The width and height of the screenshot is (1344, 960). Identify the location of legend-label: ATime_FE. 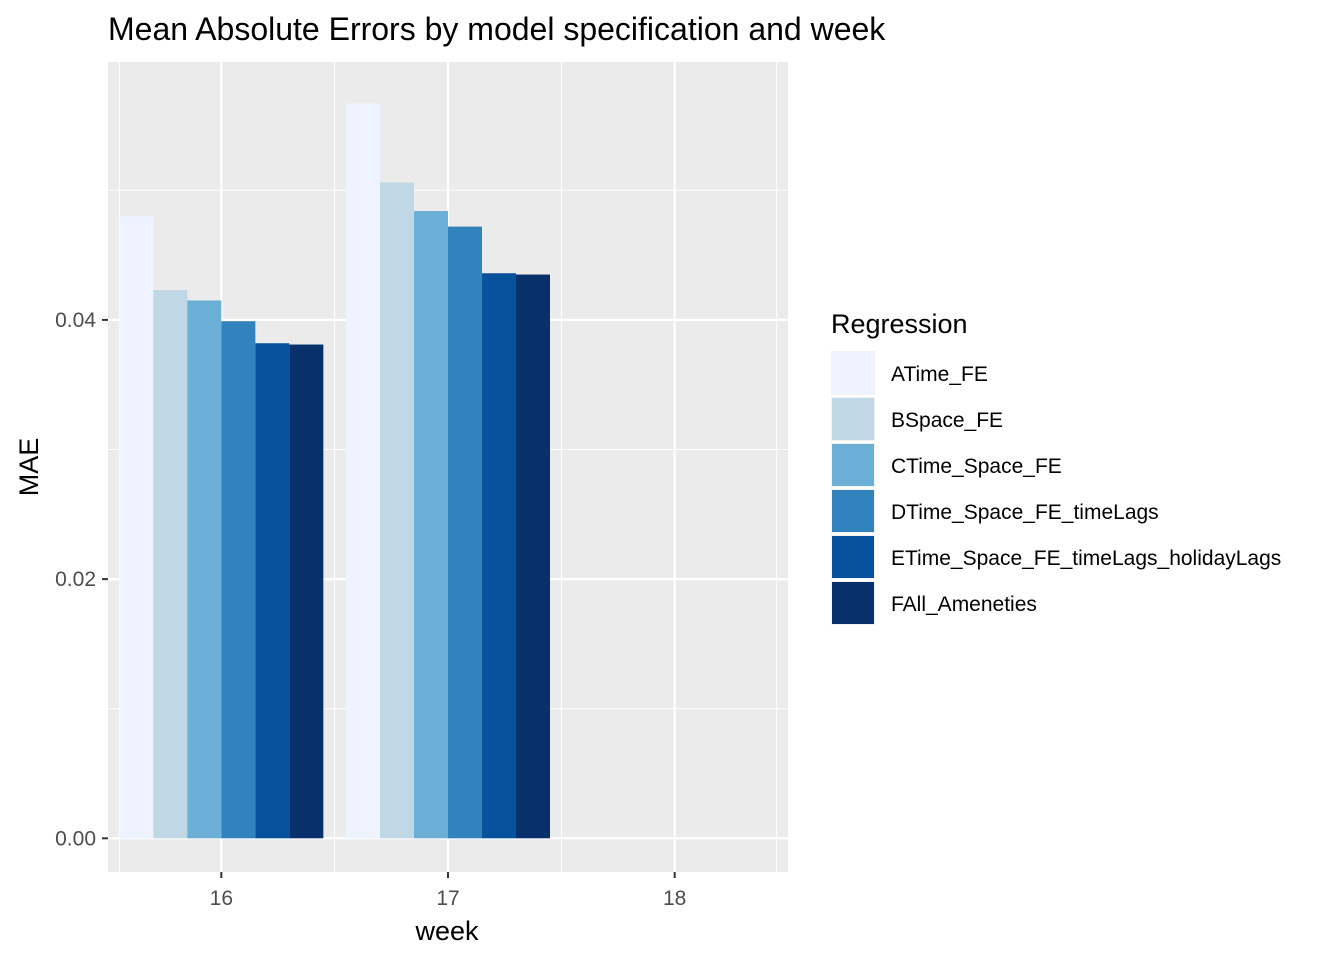
(939, 374).